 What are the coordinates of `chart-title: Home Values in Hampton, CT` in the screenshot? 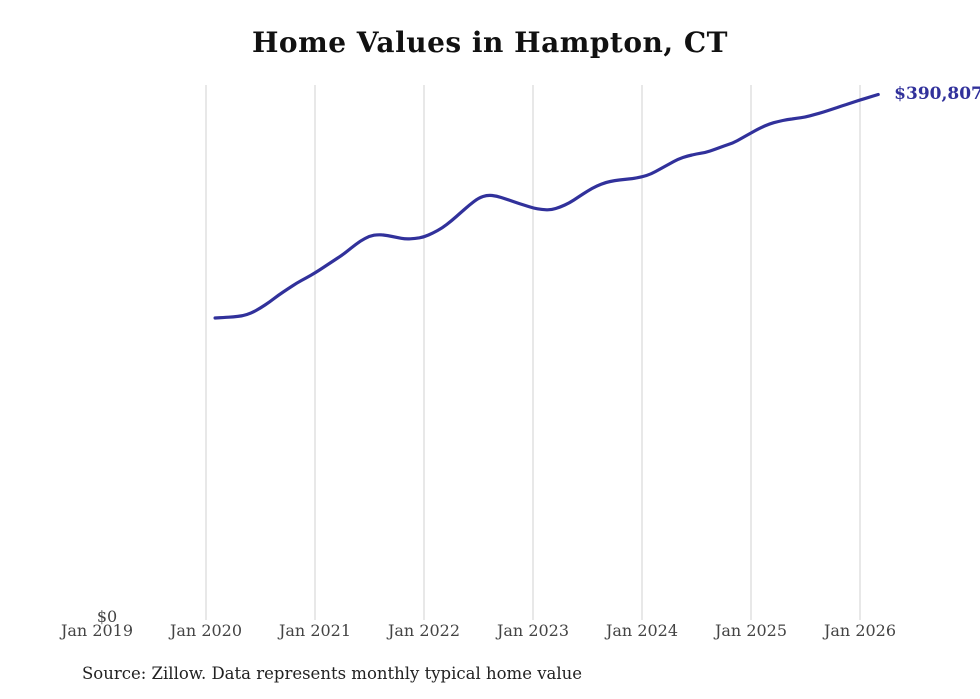 It's located at (490, 42).